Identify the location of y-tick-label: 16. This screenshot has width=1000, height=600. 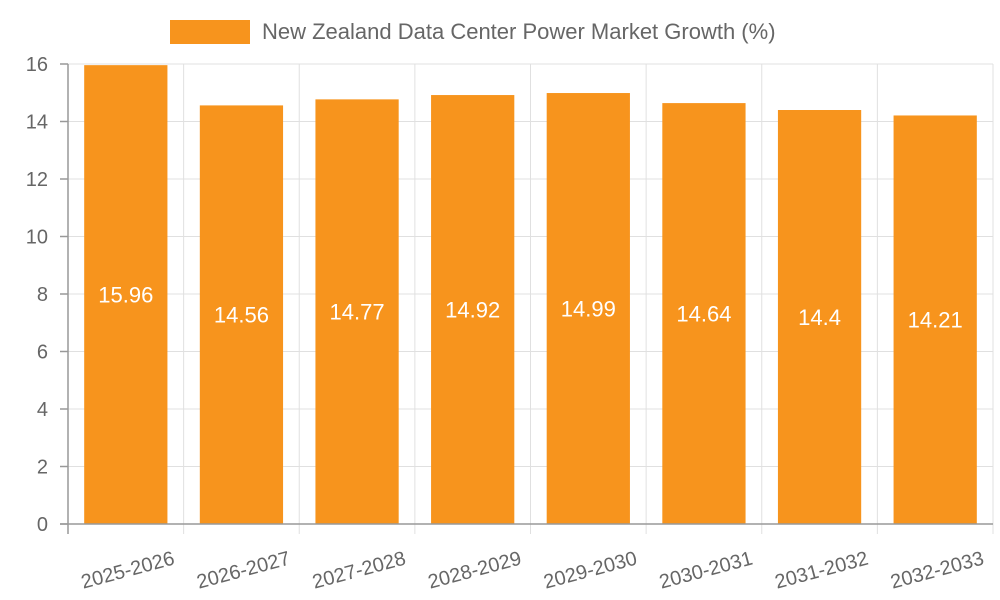
(37, 65).